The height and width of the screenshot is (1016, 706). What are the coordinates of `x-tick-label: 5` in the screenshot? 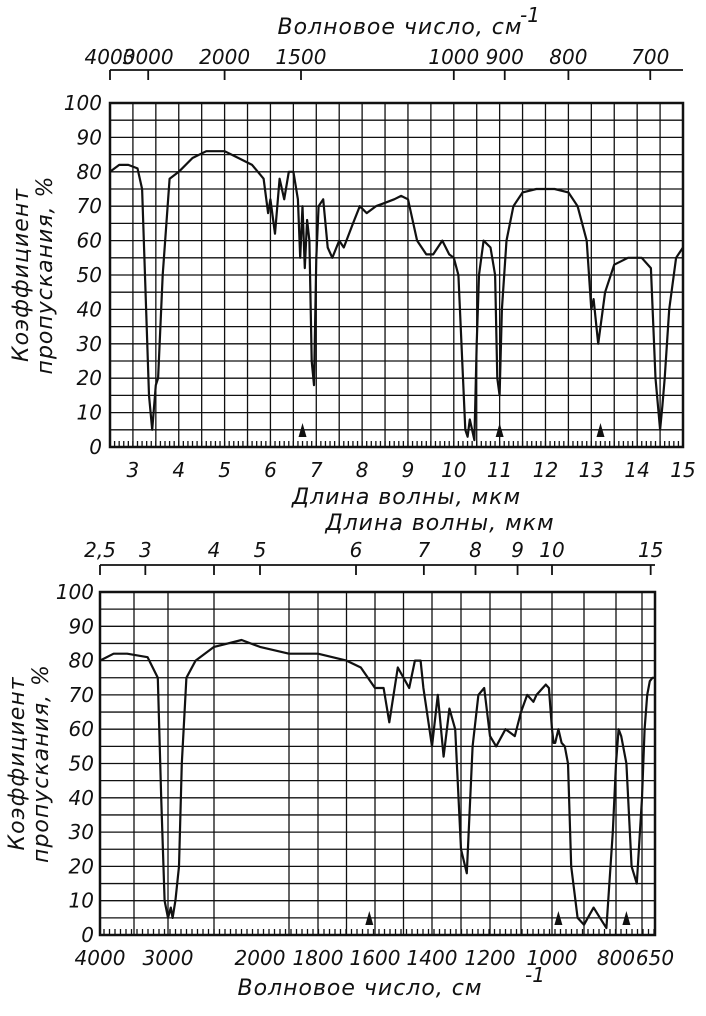 It's located at (224, 470).